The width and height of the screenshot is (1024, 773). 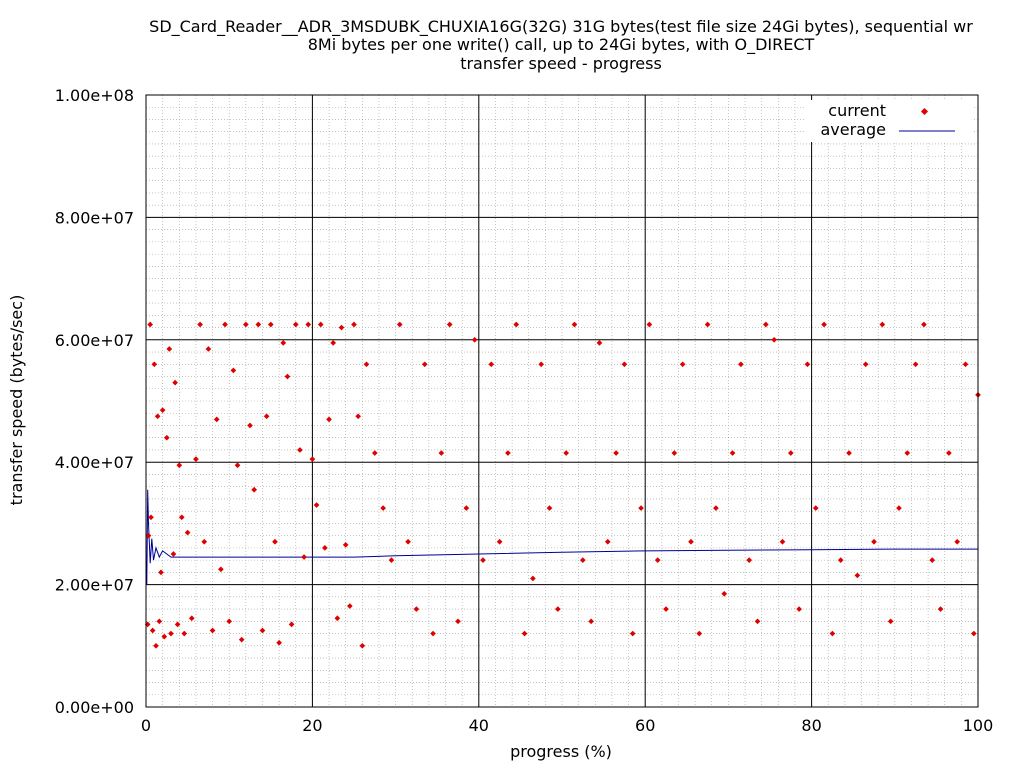 I want to click on x-tick-label: 40, so click(x=479, y=725).